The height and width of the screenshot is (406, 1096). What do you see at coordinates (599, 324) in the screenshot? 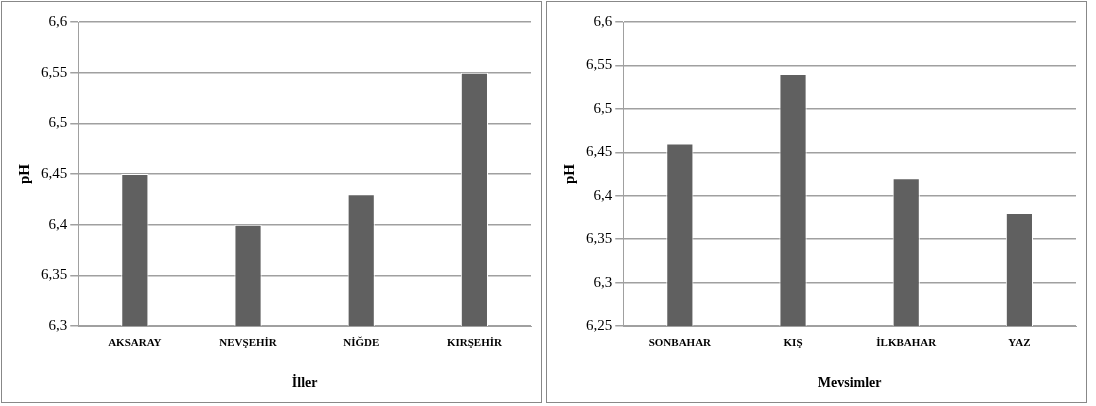
I see `y-tick-label: 6,25` at bounding box center [599, 324].